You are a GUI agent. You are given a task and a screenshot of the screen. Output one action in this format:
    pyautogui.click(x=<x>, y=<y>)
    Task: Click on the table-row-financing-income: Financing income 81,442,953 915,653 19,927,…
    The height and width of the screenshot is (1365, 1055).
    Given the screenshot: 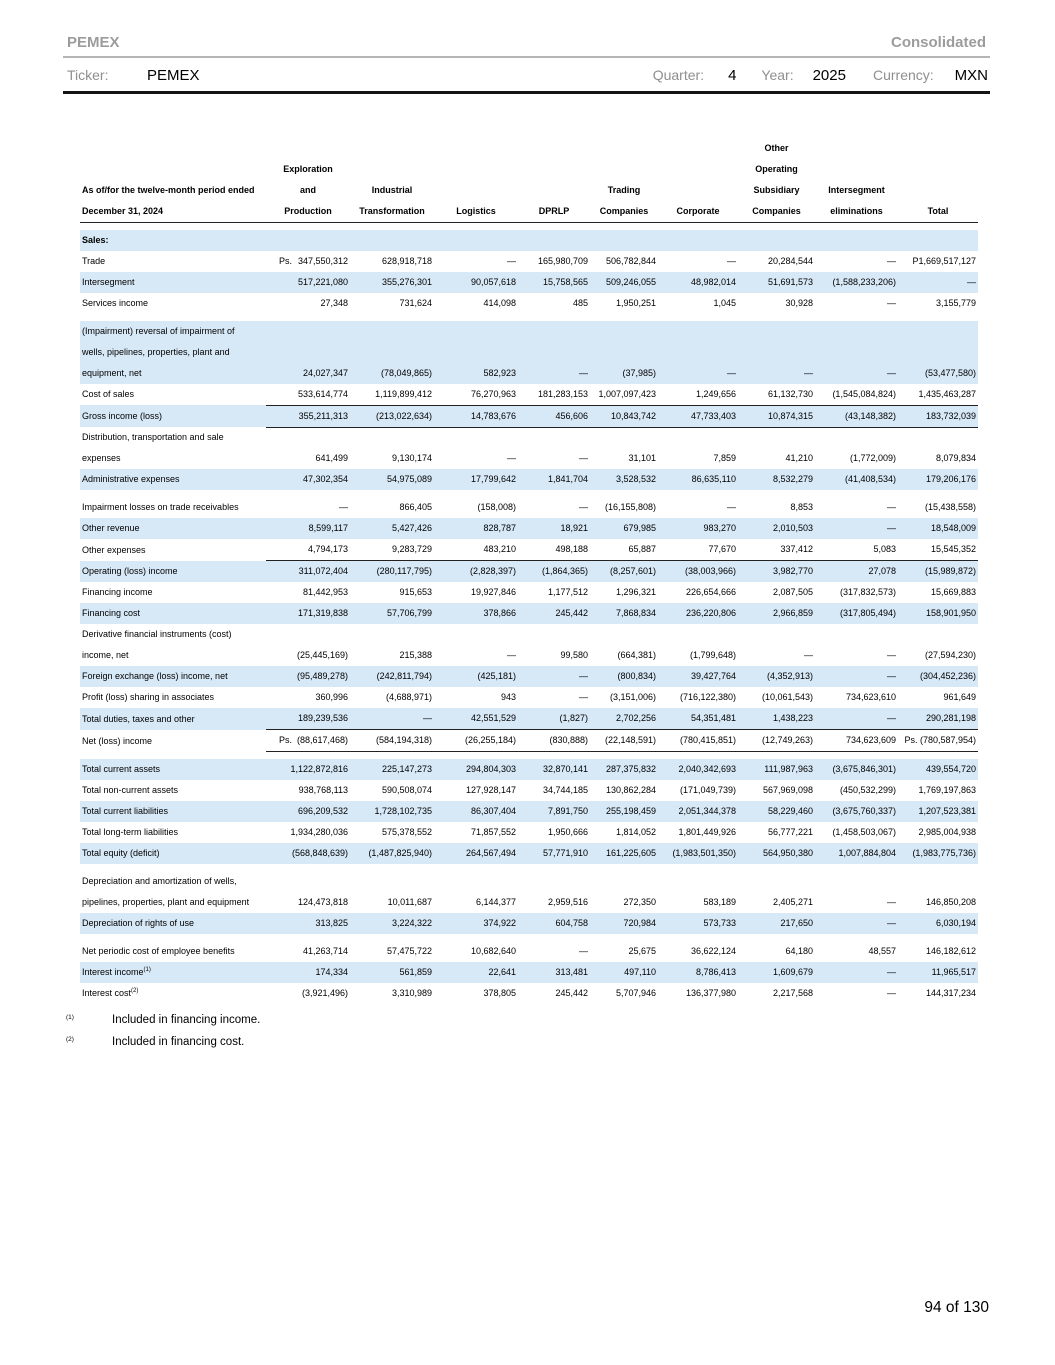 What is the action you would take?
    pyautogui.click(x=529, y=592)
    